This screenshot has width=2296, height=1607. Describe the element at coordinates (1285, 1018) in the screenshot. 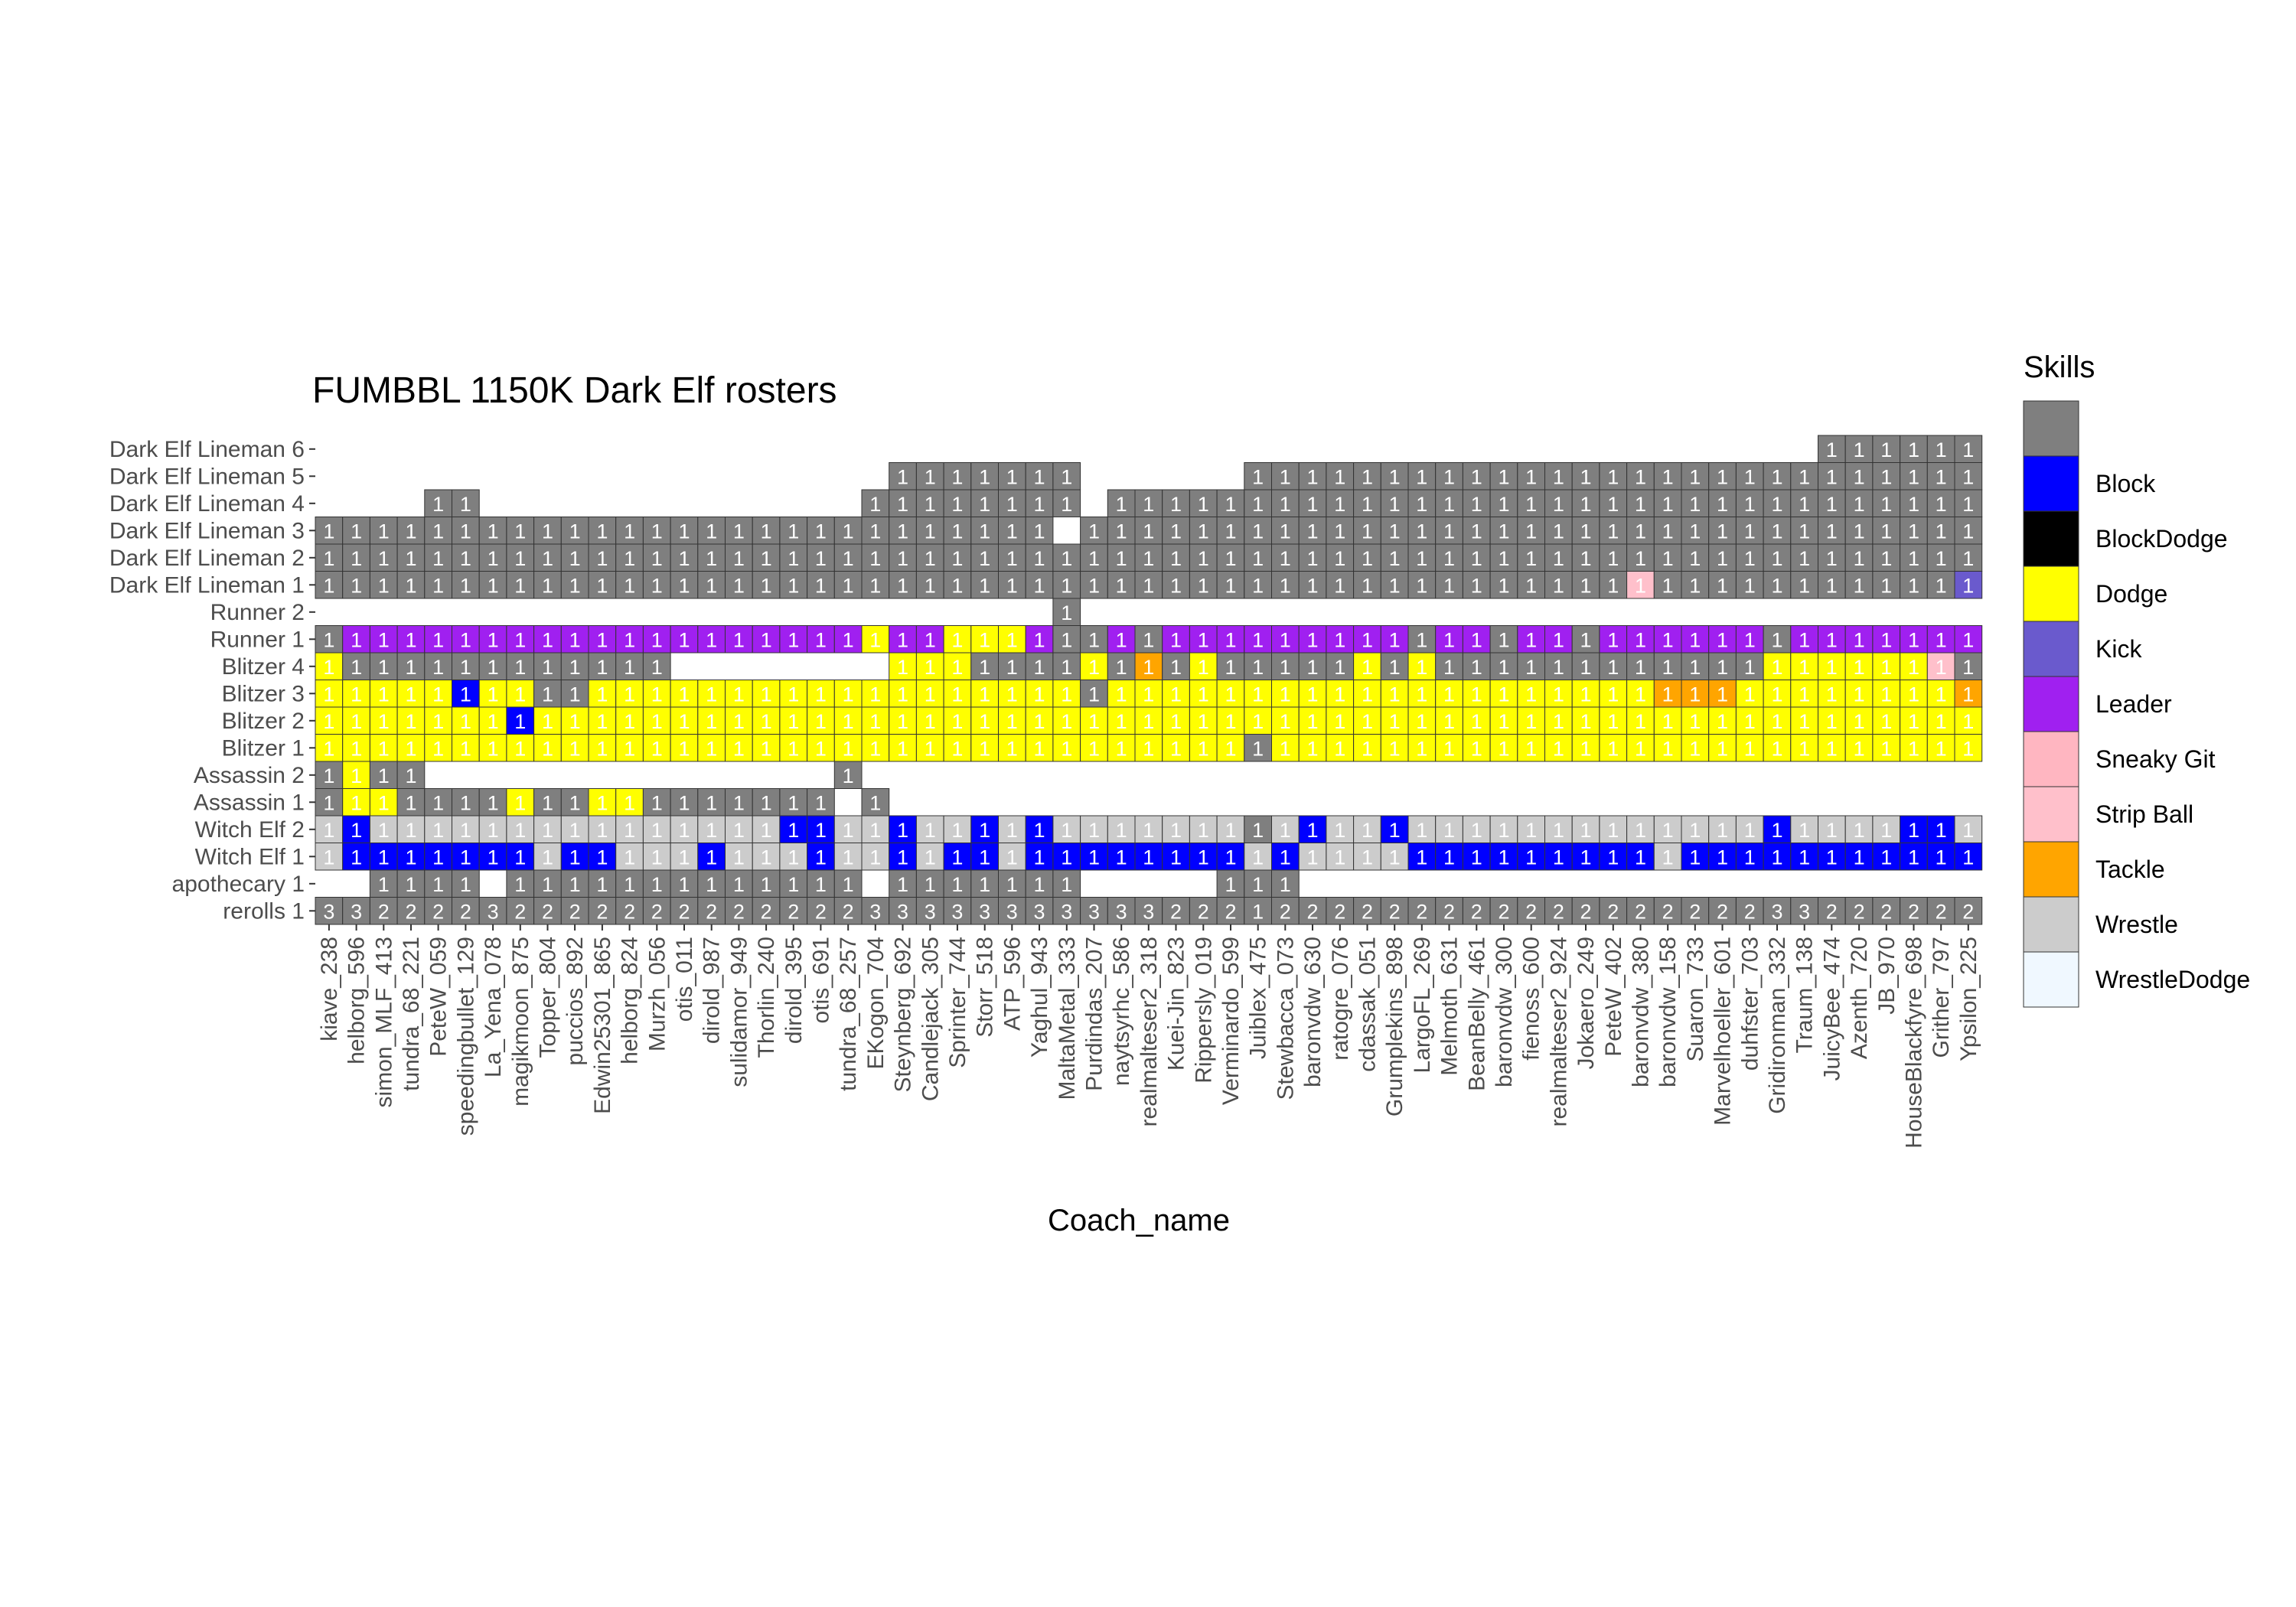

I see `x-tick-label: Stewbacca_073` at that location.